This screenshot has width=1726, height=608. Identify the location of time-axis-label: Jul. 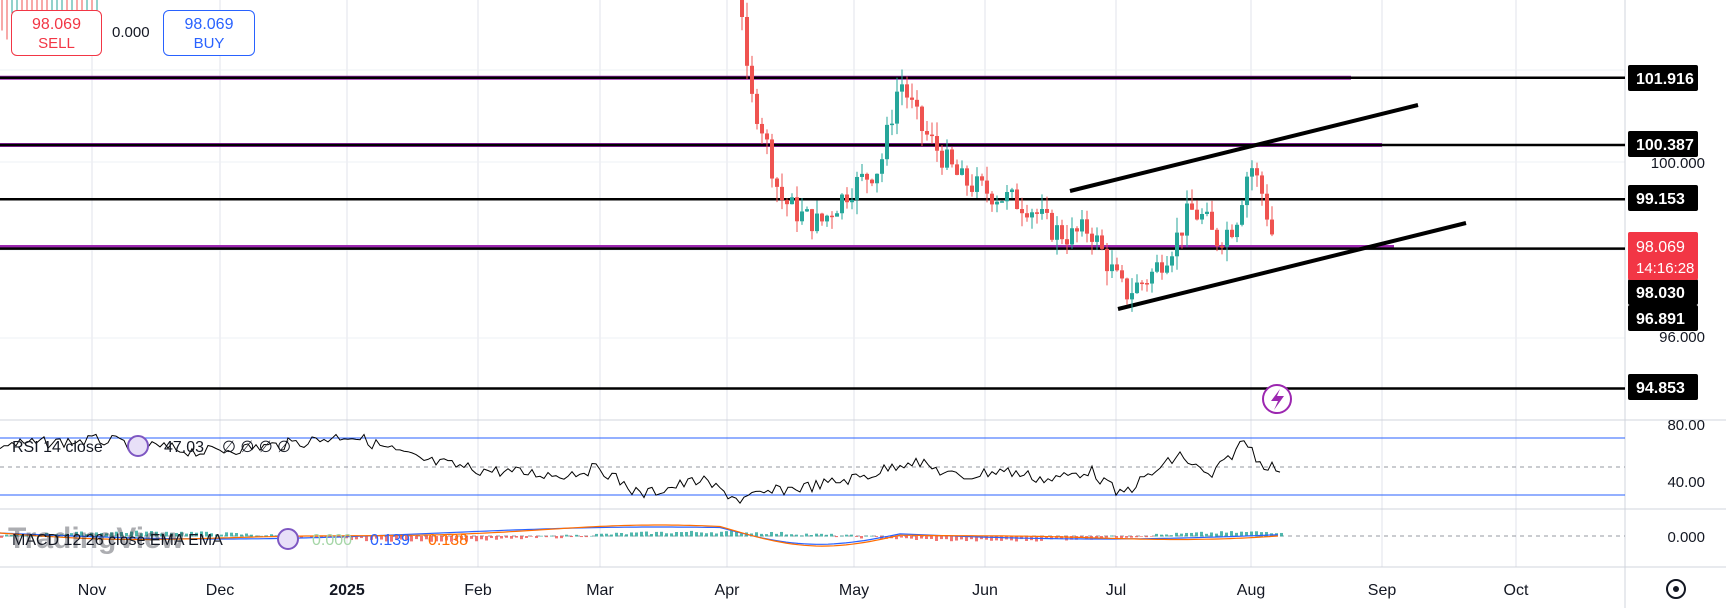
(1116, 590).